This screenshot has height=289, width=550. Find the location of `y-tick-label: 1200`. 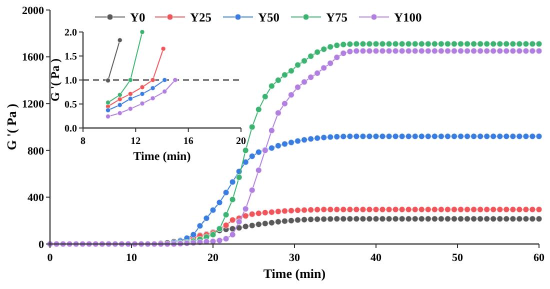

y-tick-label: 1200 is located at coordinates (33, 104).